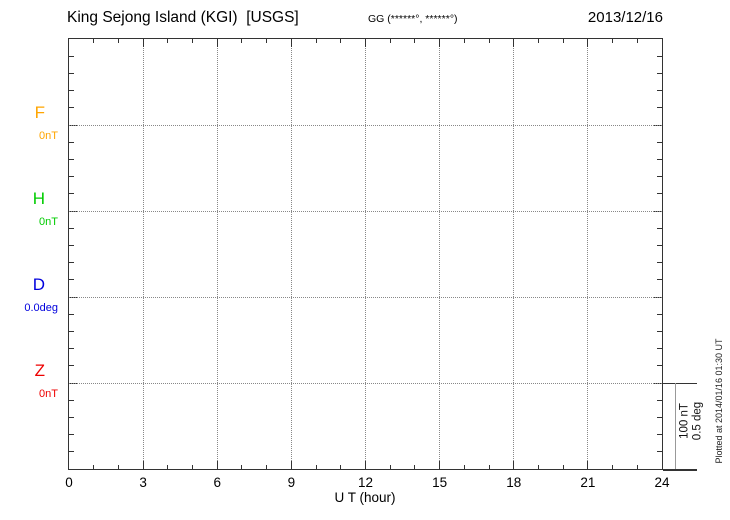 This screenshot has width=730, height=520. Describe the element at coordinates (719, 401) in the screenshot. I see `plotted-at-note: Plotted at 2014/01/16 01:30 UT` at that location.